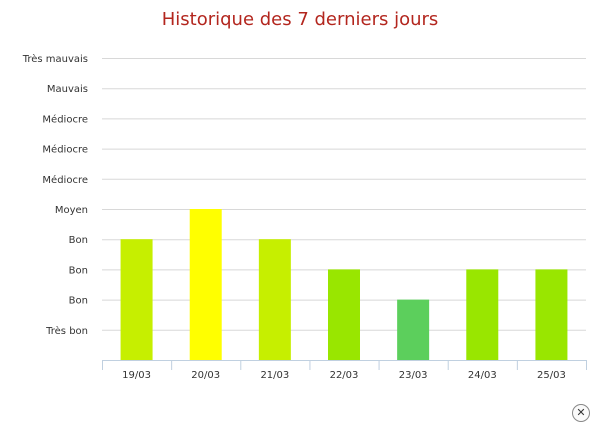  Describe the element at coordinates (551, 375) in the screenshot. I see `x-tick-label: 25/03` at that location.